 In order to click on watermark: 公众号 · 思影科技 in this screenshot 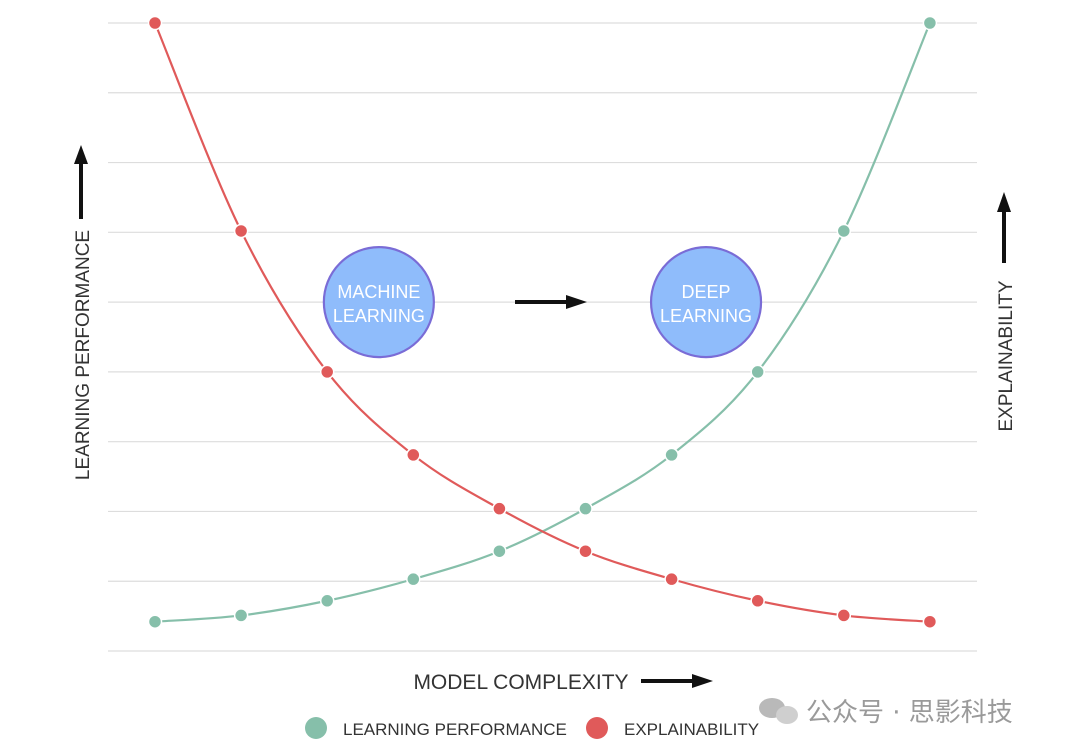, I will do `click(886, 713)`.